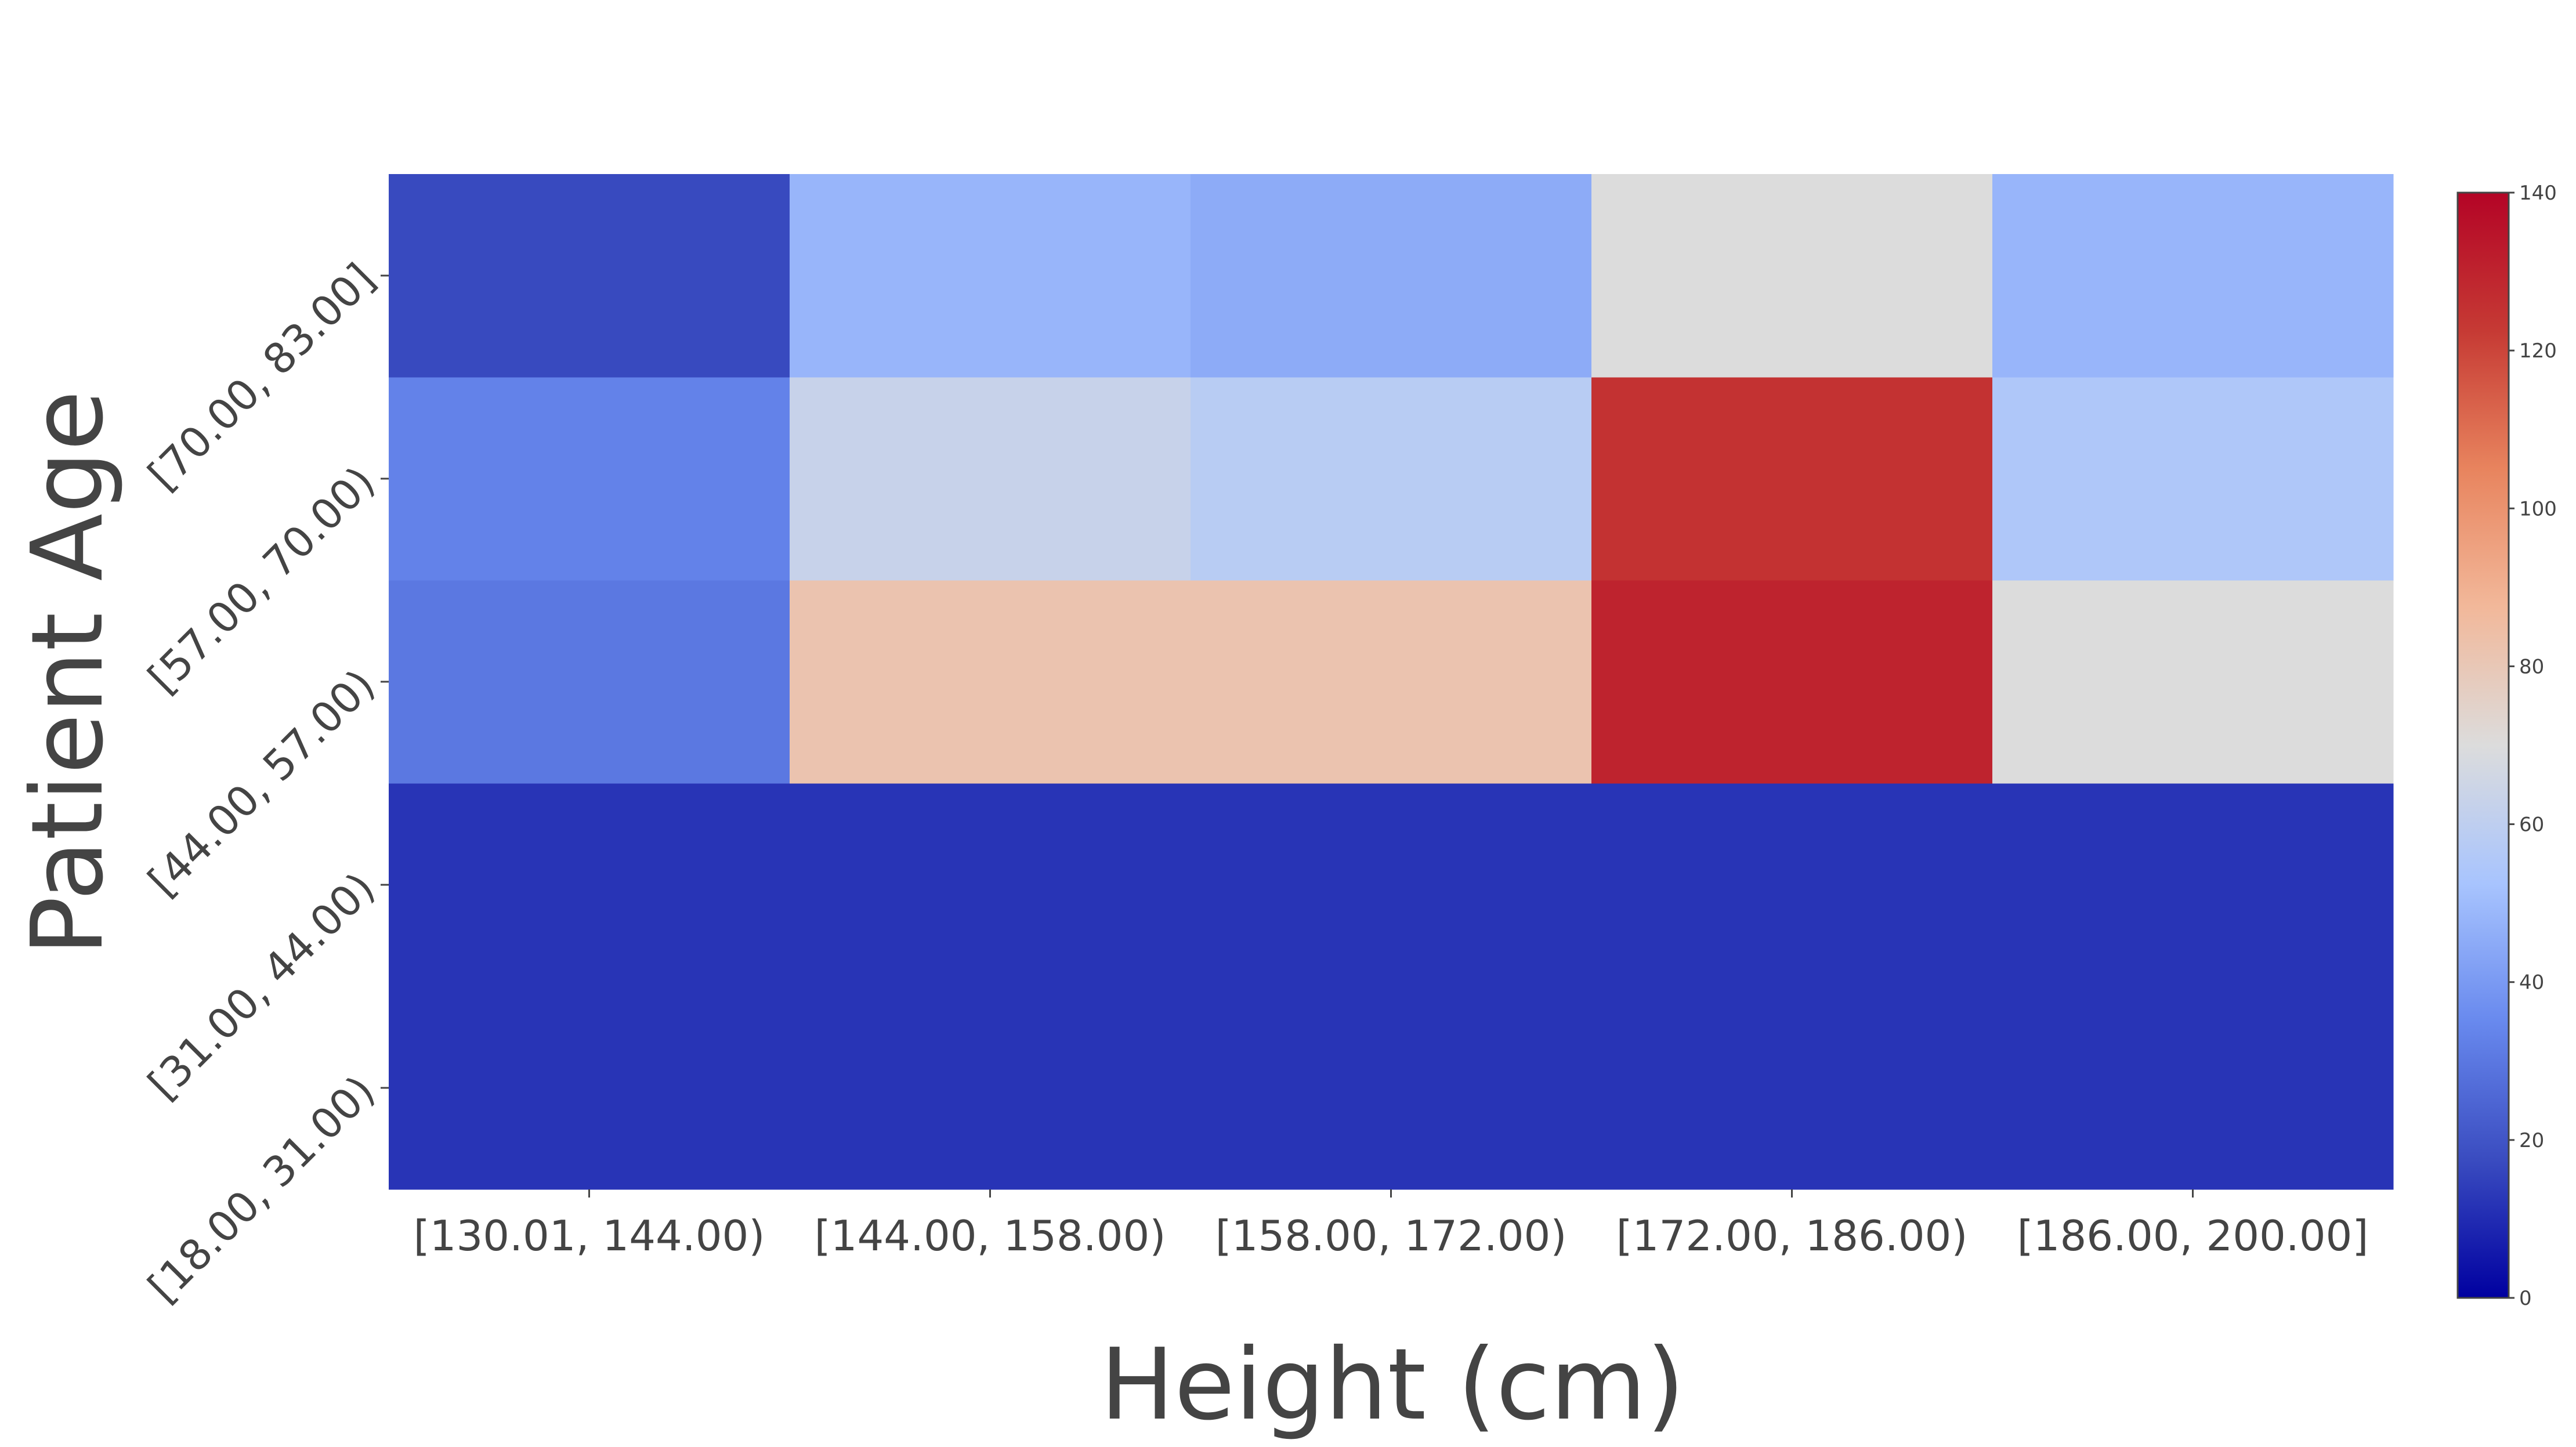  What do you see at coordinates (2533, 746) in the screenshot?
I see `colorbar-ticks: 0 20 40 60 80 100 120 140` at bounding box center [2533, 746].